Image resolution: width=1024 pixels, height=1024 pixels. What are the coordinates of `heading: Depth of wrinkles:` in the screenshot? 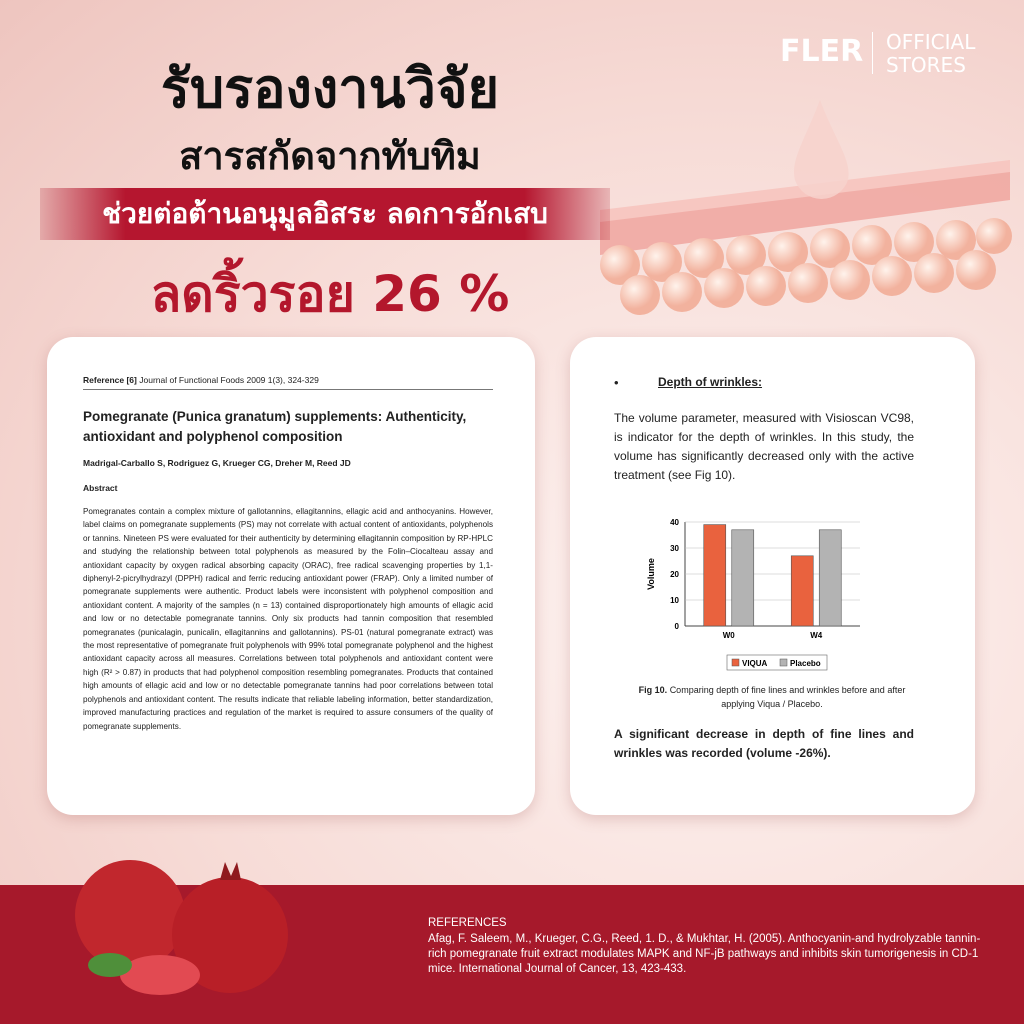 It's located at (710, 382).